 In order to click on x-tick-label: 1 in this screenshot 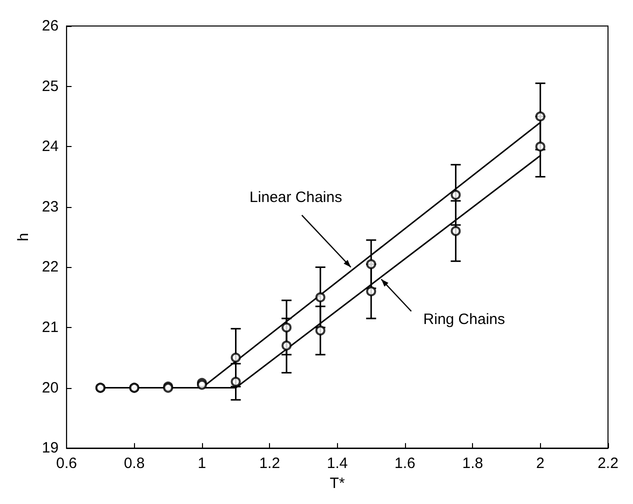, I will do `click(202, 463)`.